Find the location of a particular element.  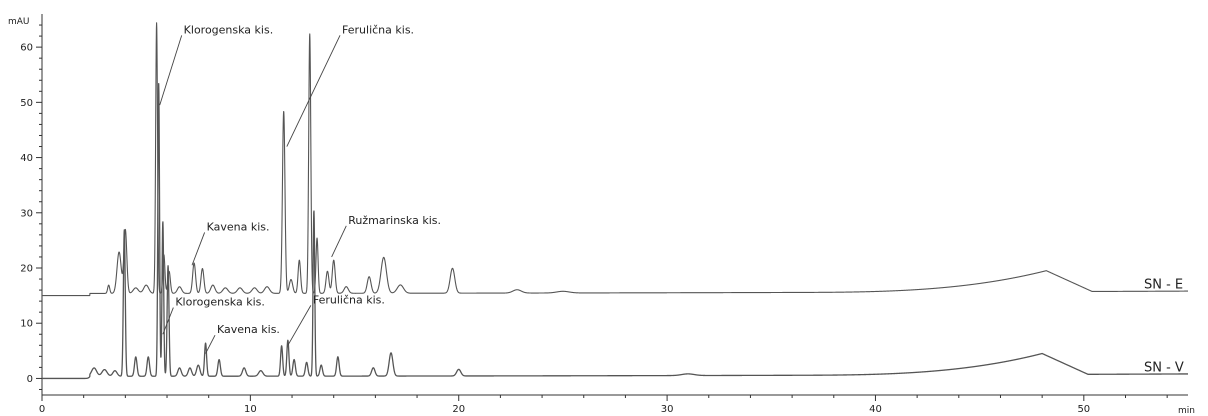

x-tick-label: 0 is located at coordinates (42, 409).